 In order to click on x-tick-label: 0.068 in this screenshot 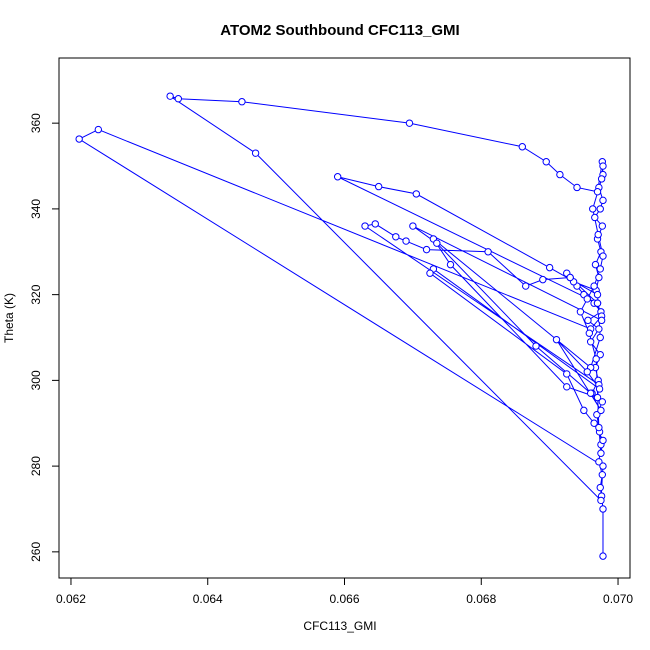, I will do `click(481, 599)`.